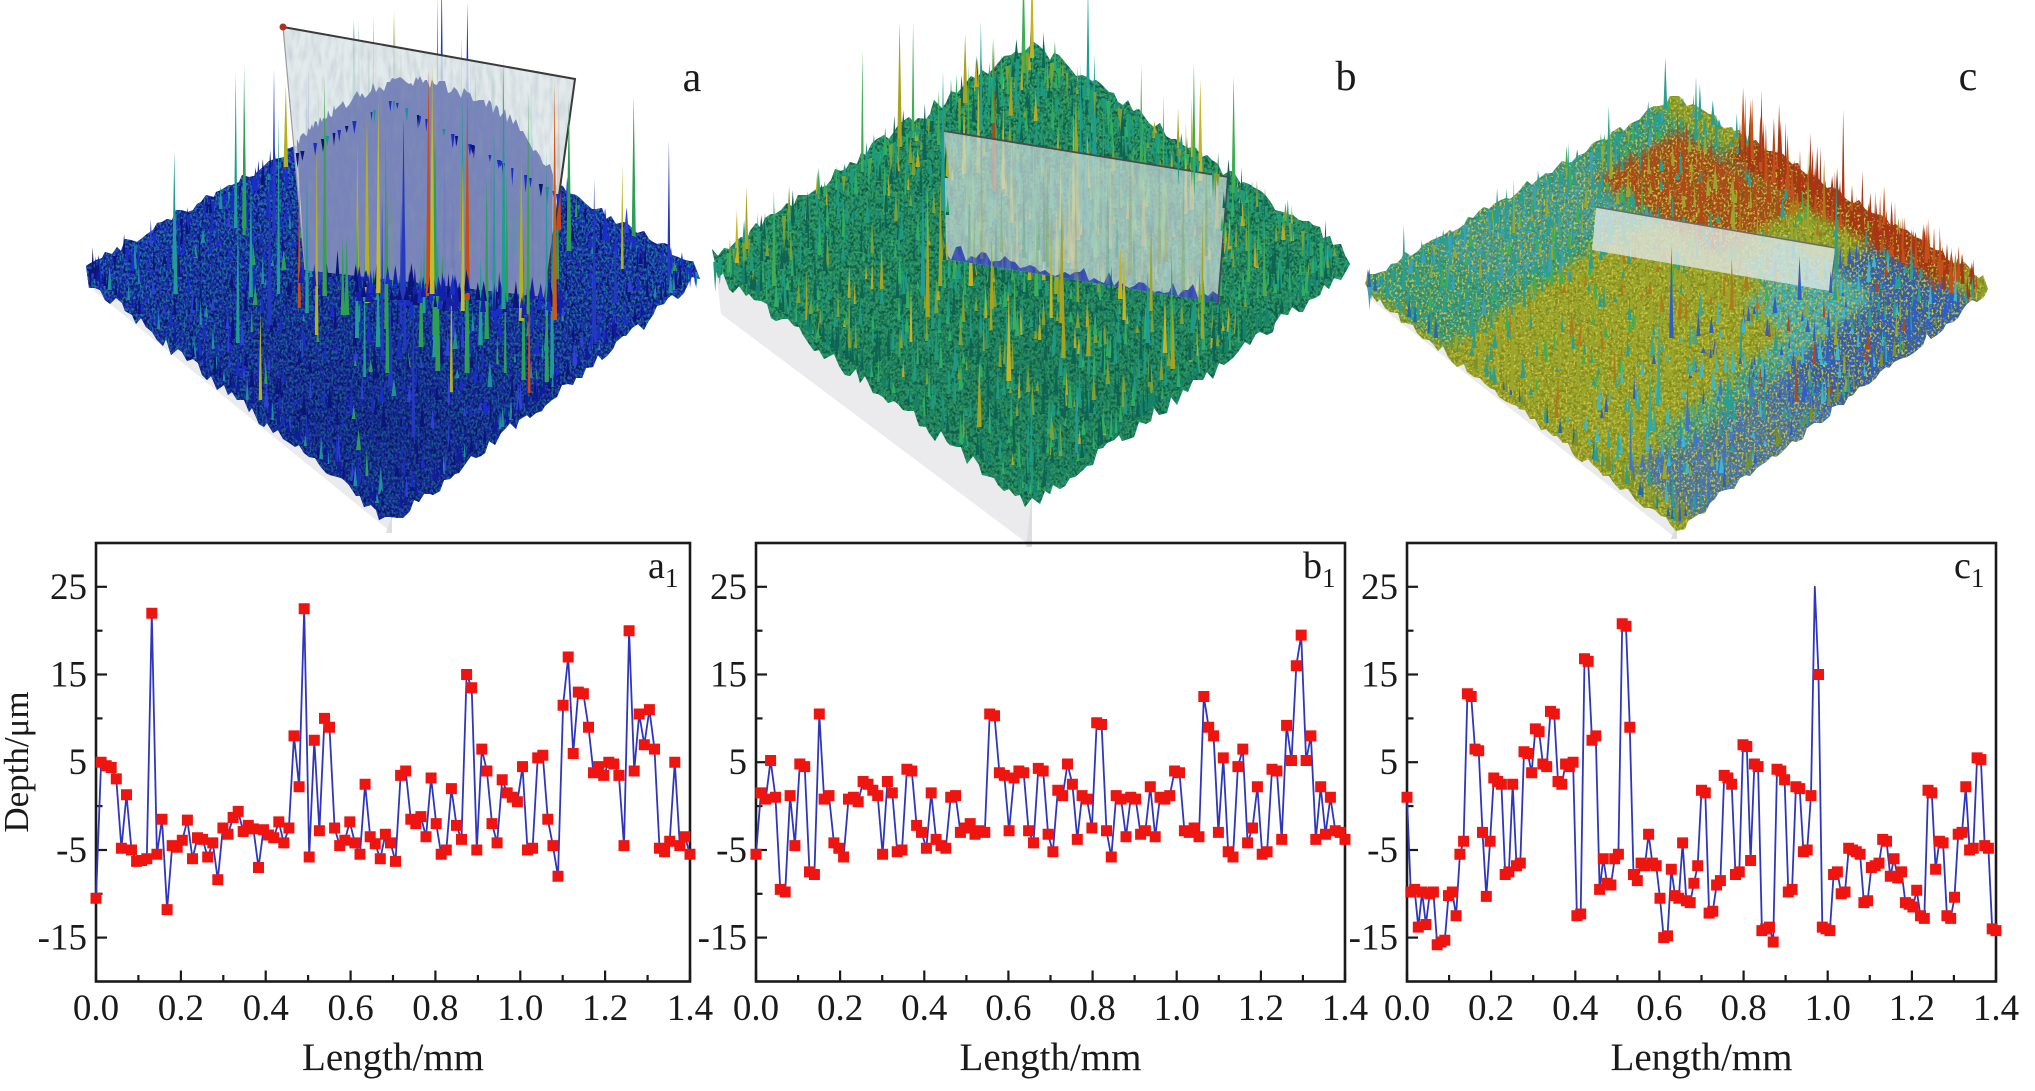  Describe the element at coordinates (1969, 569) in the screenshot. I see `svg-text: c1` at that location.